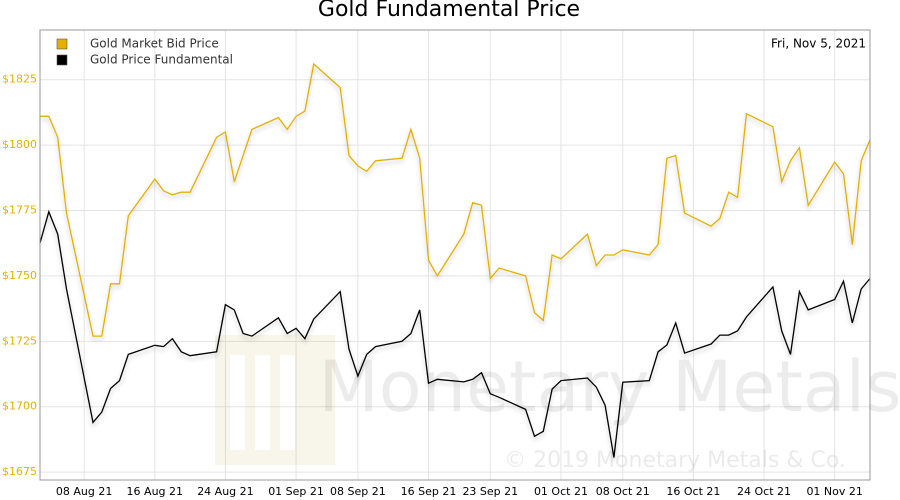  What do you see at coordinates (623, 491) in the screenshot?
I see `x-tick-label: 08 Oct 21` at bounding box center [623, 491].